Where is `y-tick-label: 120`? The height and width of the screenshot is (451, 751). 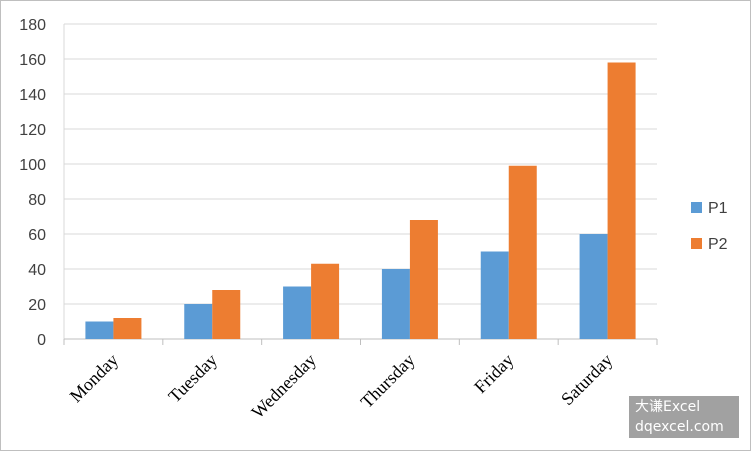
y-tick-label: 120 is located at coordinates (32, 130).